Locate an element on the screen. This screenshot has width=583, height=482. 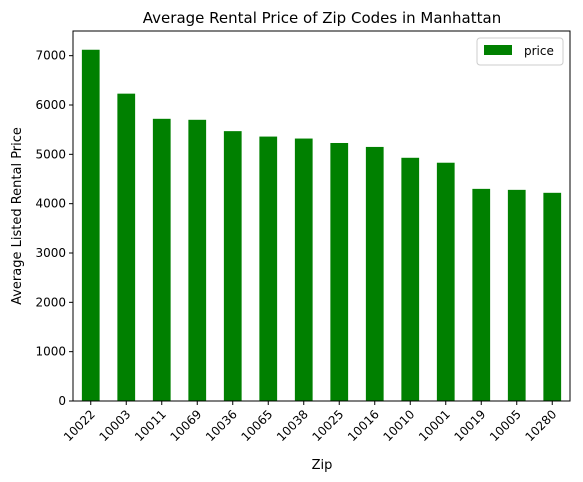
y-tick-label: 4000 is located at coordinates (50, 204).